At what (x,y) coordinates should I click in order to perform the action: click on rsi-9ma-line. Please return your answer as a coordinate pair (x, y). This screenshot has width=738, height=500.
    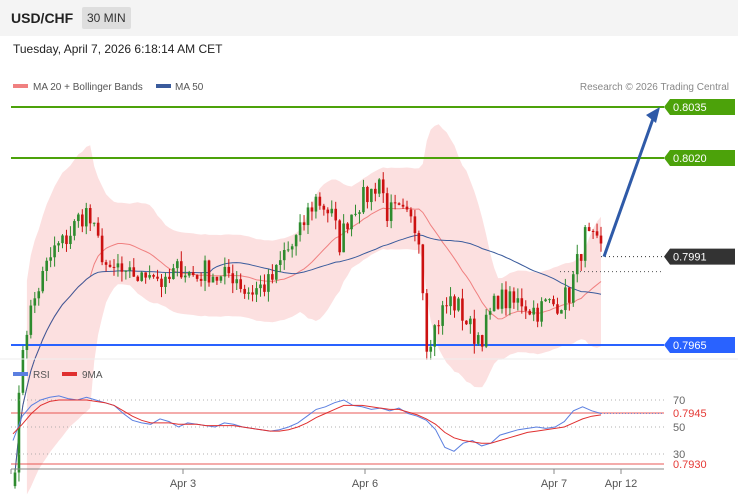
    Looking at the image, I should click on (307, 421).